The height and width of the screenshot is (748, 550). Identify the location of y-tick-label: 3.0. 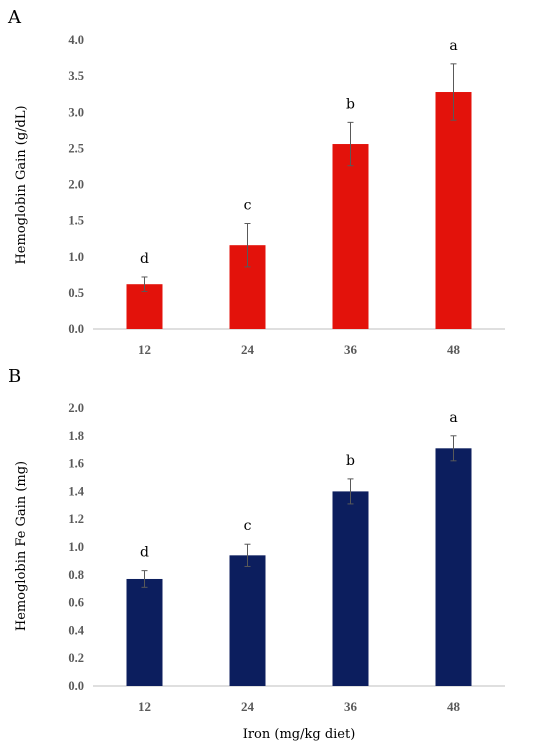
(76, 112).